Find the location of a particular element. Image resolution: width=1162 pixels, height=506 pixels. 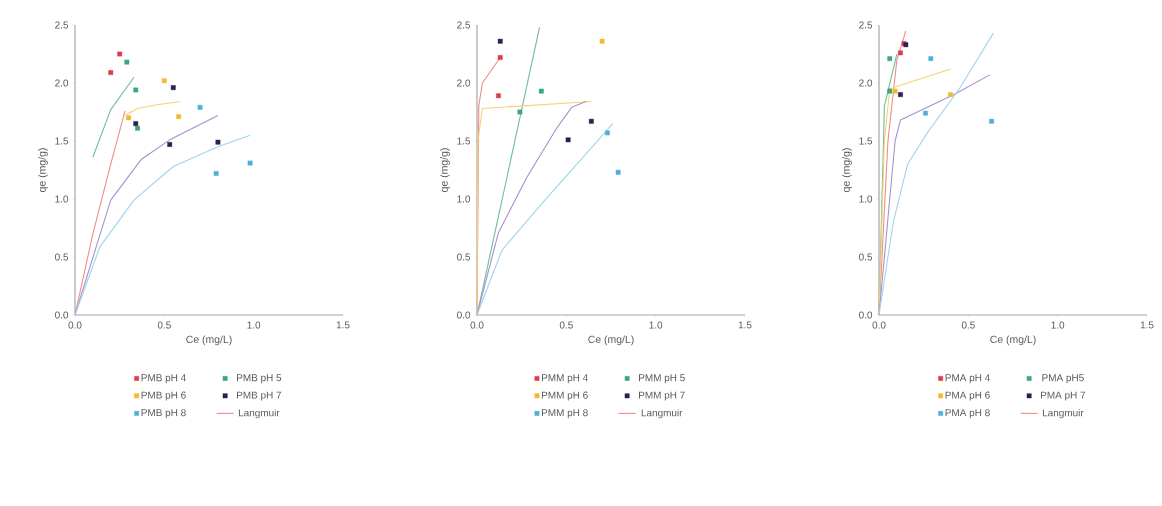

legend-label: PMM pH 7 is located at coordinates (662, 396).